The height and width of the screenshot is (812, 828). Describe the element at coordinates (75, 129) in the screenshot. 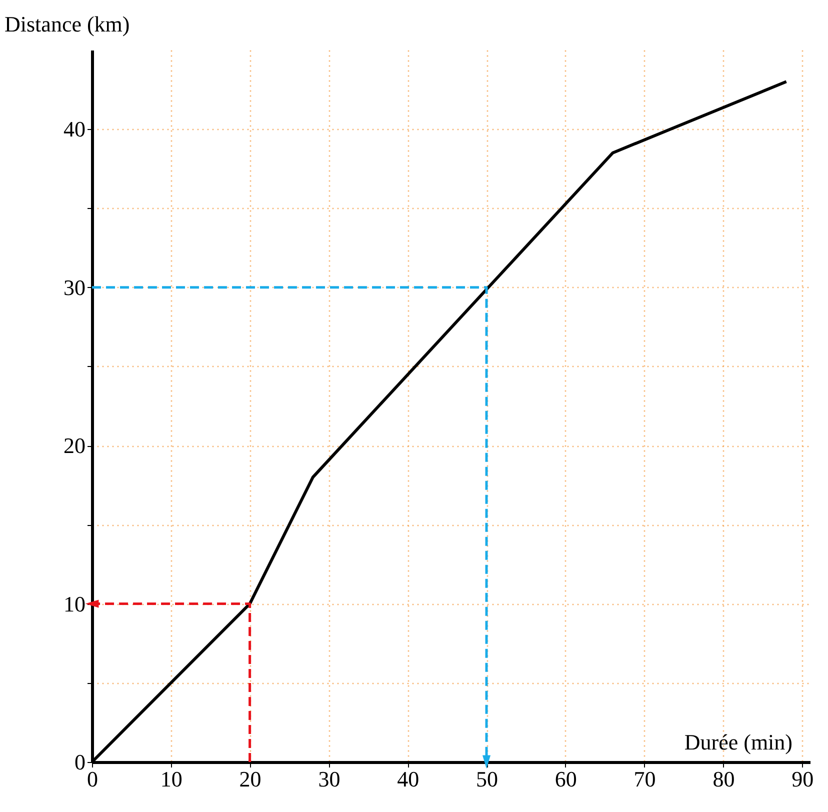

I see `y-tick-label: 40` at that location.